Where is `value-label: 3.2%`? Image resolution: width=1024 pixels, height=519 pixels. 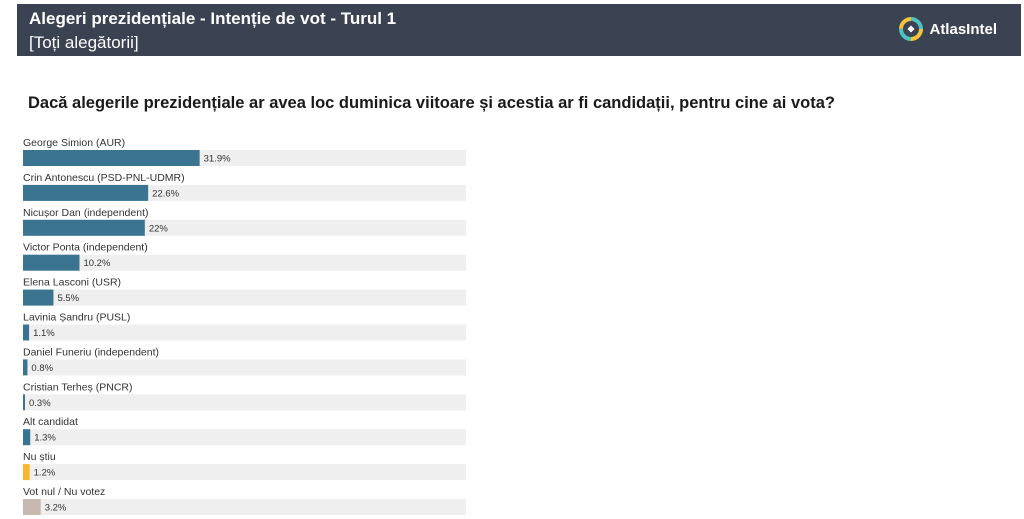
value-label: 3.2% is located at coordinates (56, 508).